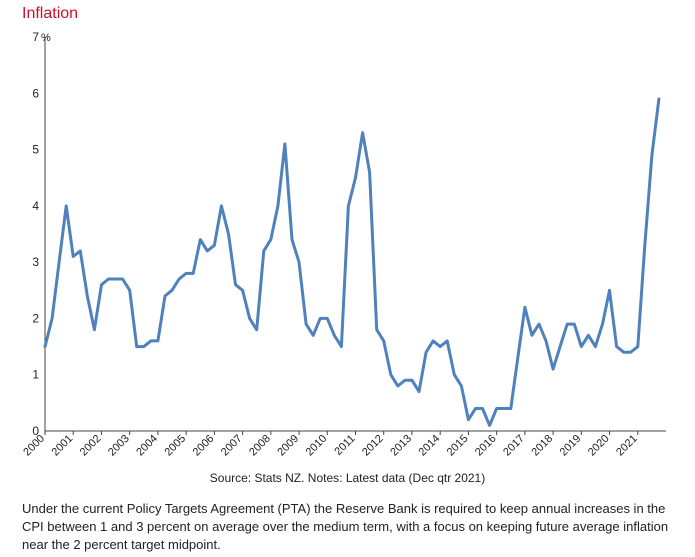 The image size is (695, 557). I want to click on x-tick-label: 2004, so click(147, 446).